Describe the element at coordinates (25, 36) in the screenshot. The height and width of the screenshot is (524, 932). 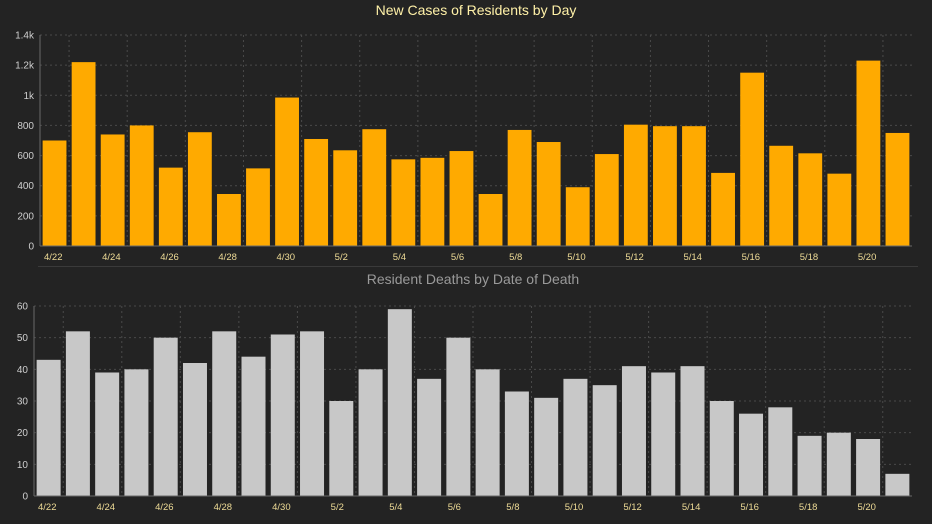
I see `y-tick-label: 1.4k` at that location.